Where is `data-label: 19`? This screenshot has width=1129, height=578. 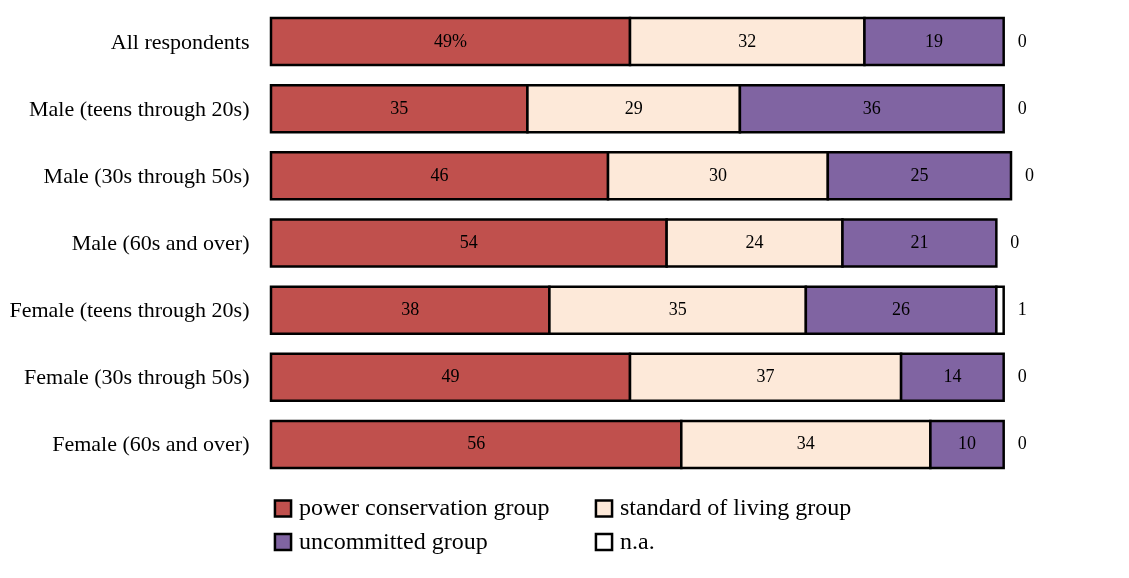 data-label: 19 is located at coordinates (934, 40).